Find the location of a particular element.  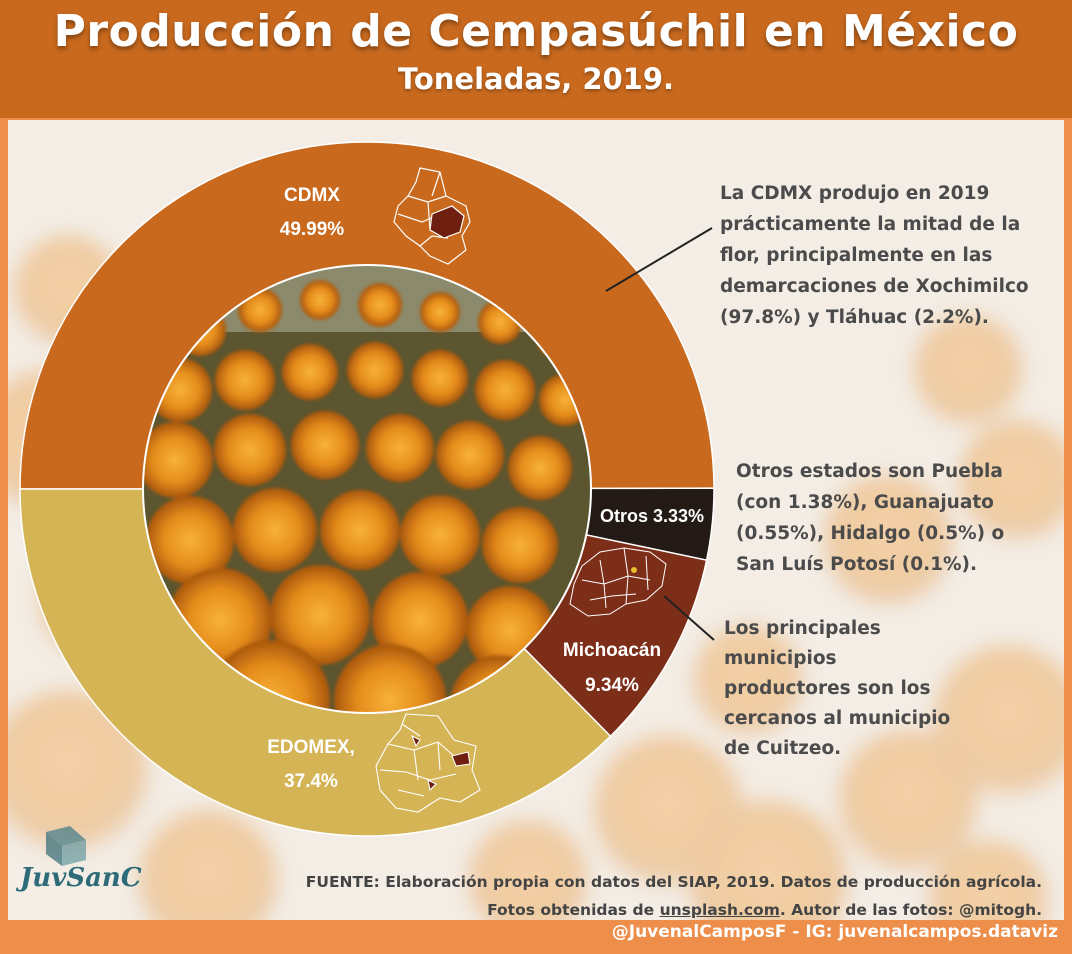

otros-annotation-line: (0.55%), Hidalgo (0.5%) o is located at coordinates (870, 533).